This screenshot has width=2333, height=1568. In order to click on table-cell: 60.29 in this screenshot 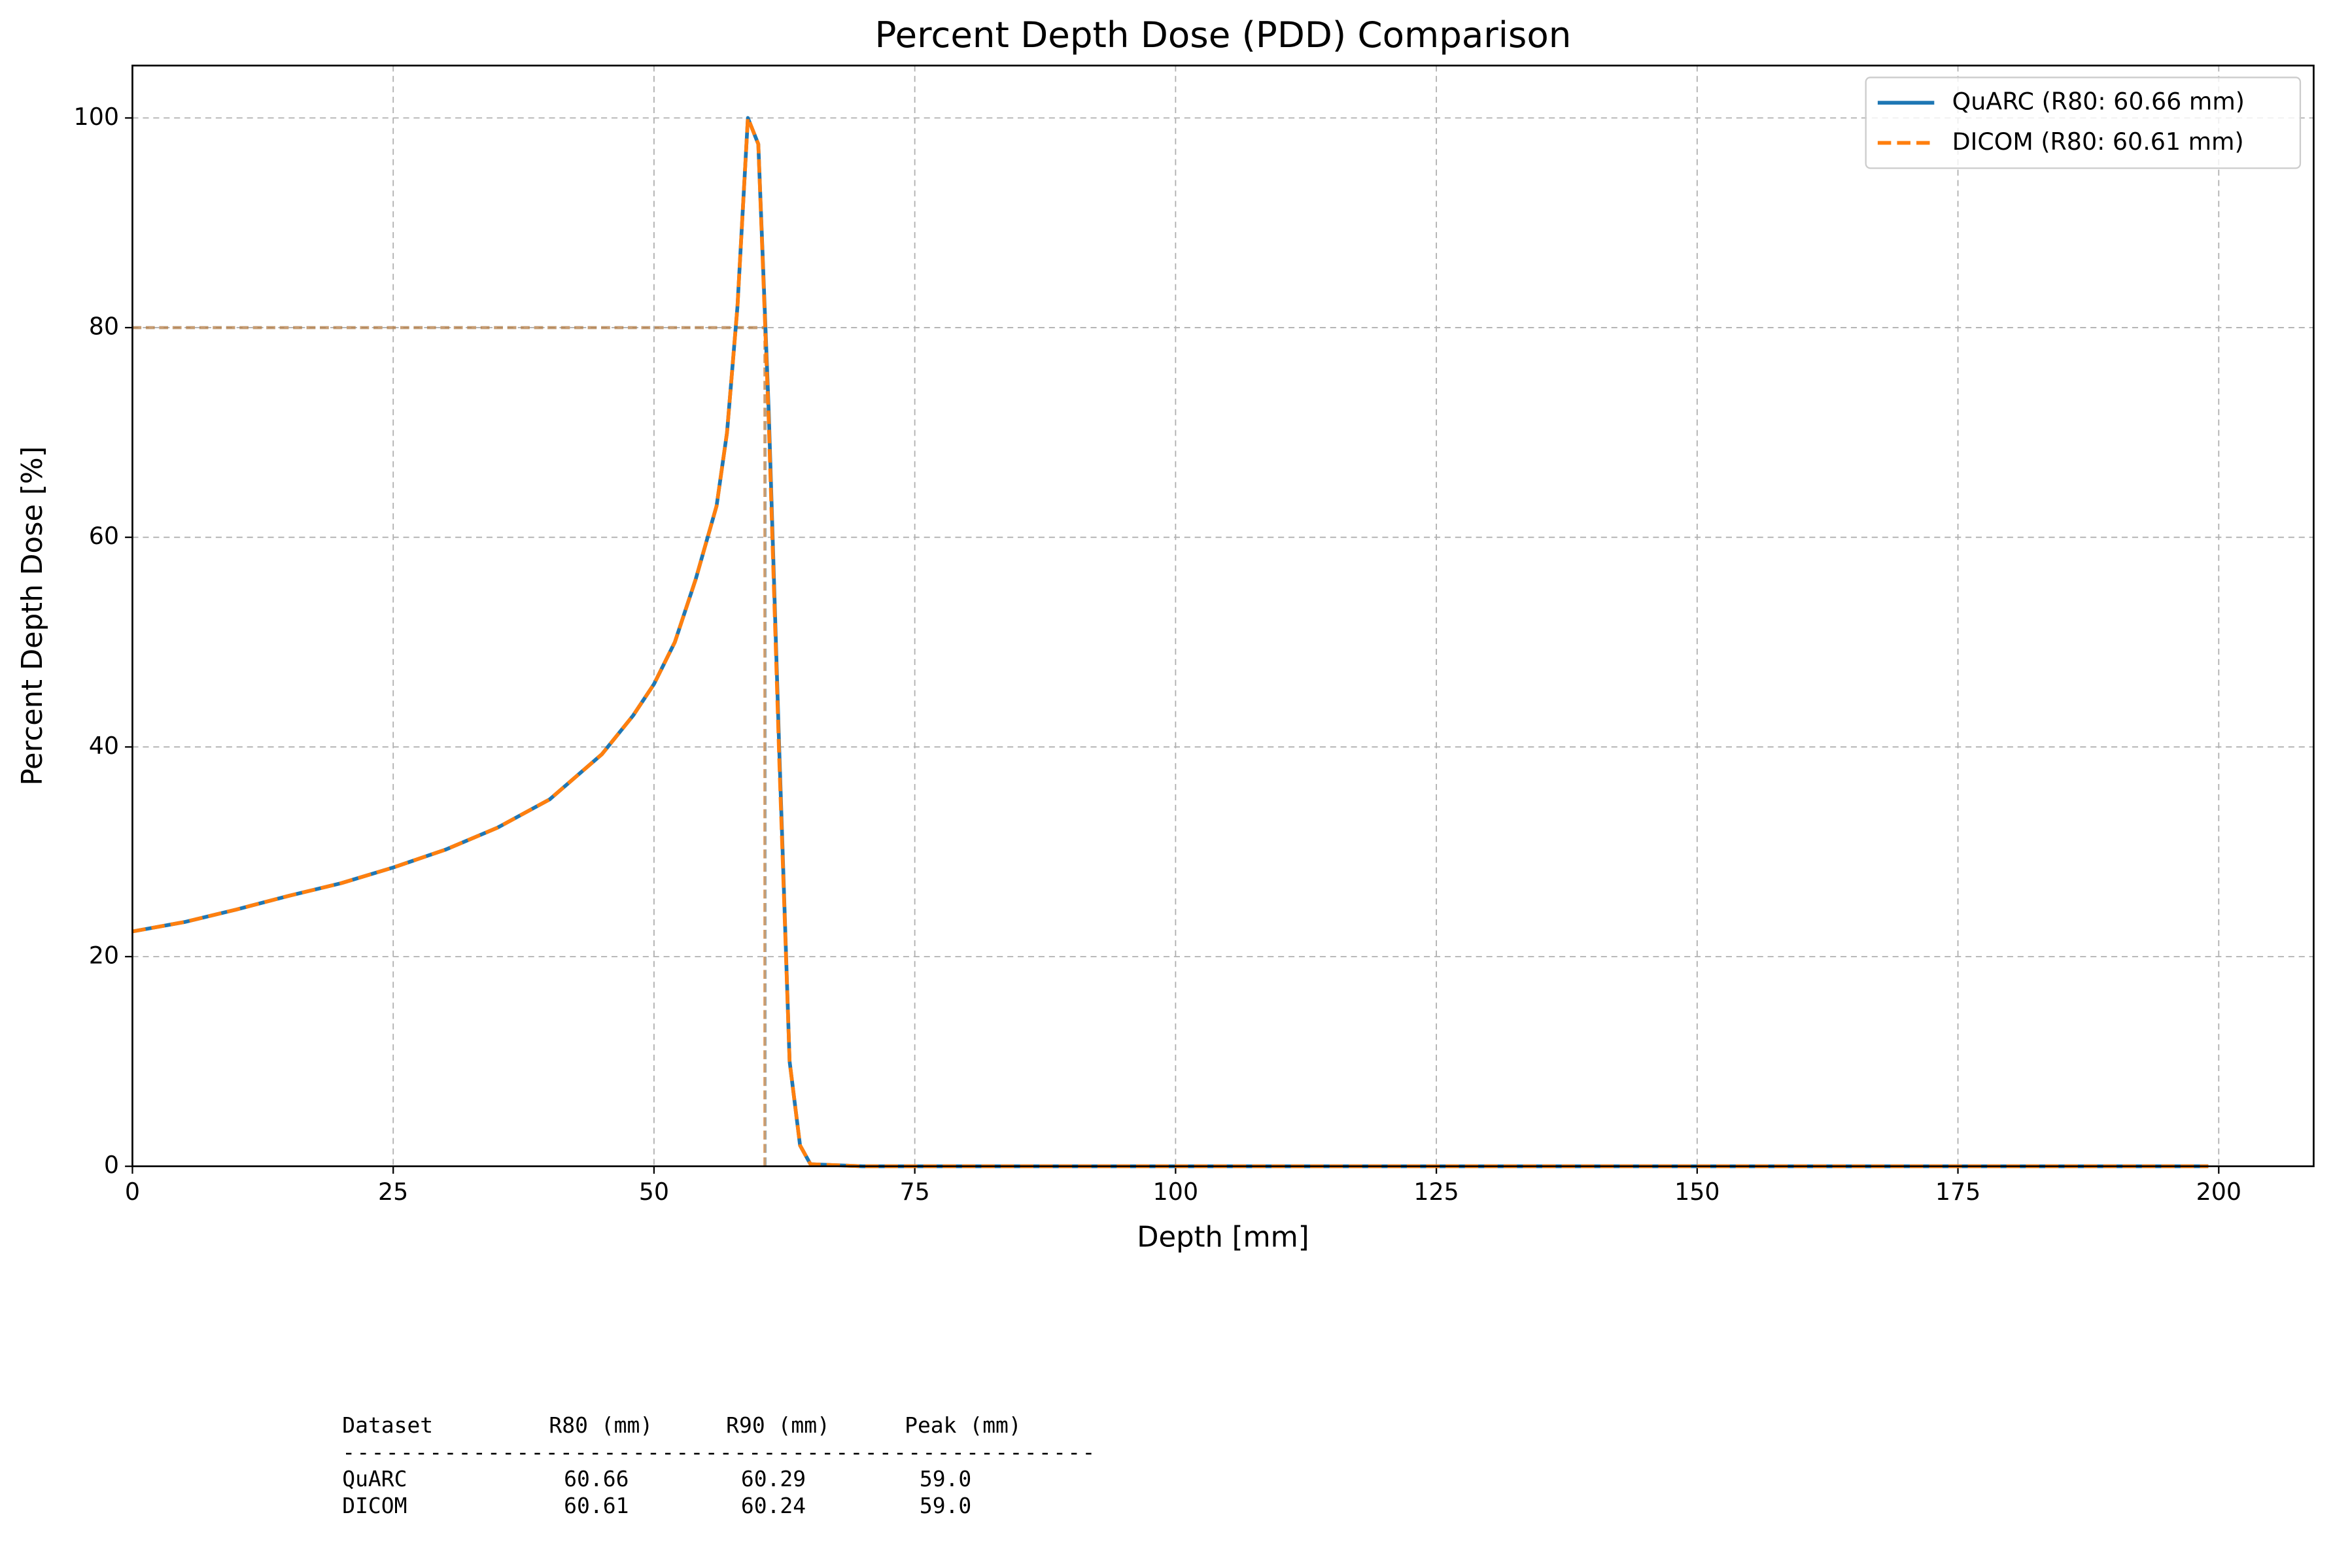, I will do `click(773, 1478)`.